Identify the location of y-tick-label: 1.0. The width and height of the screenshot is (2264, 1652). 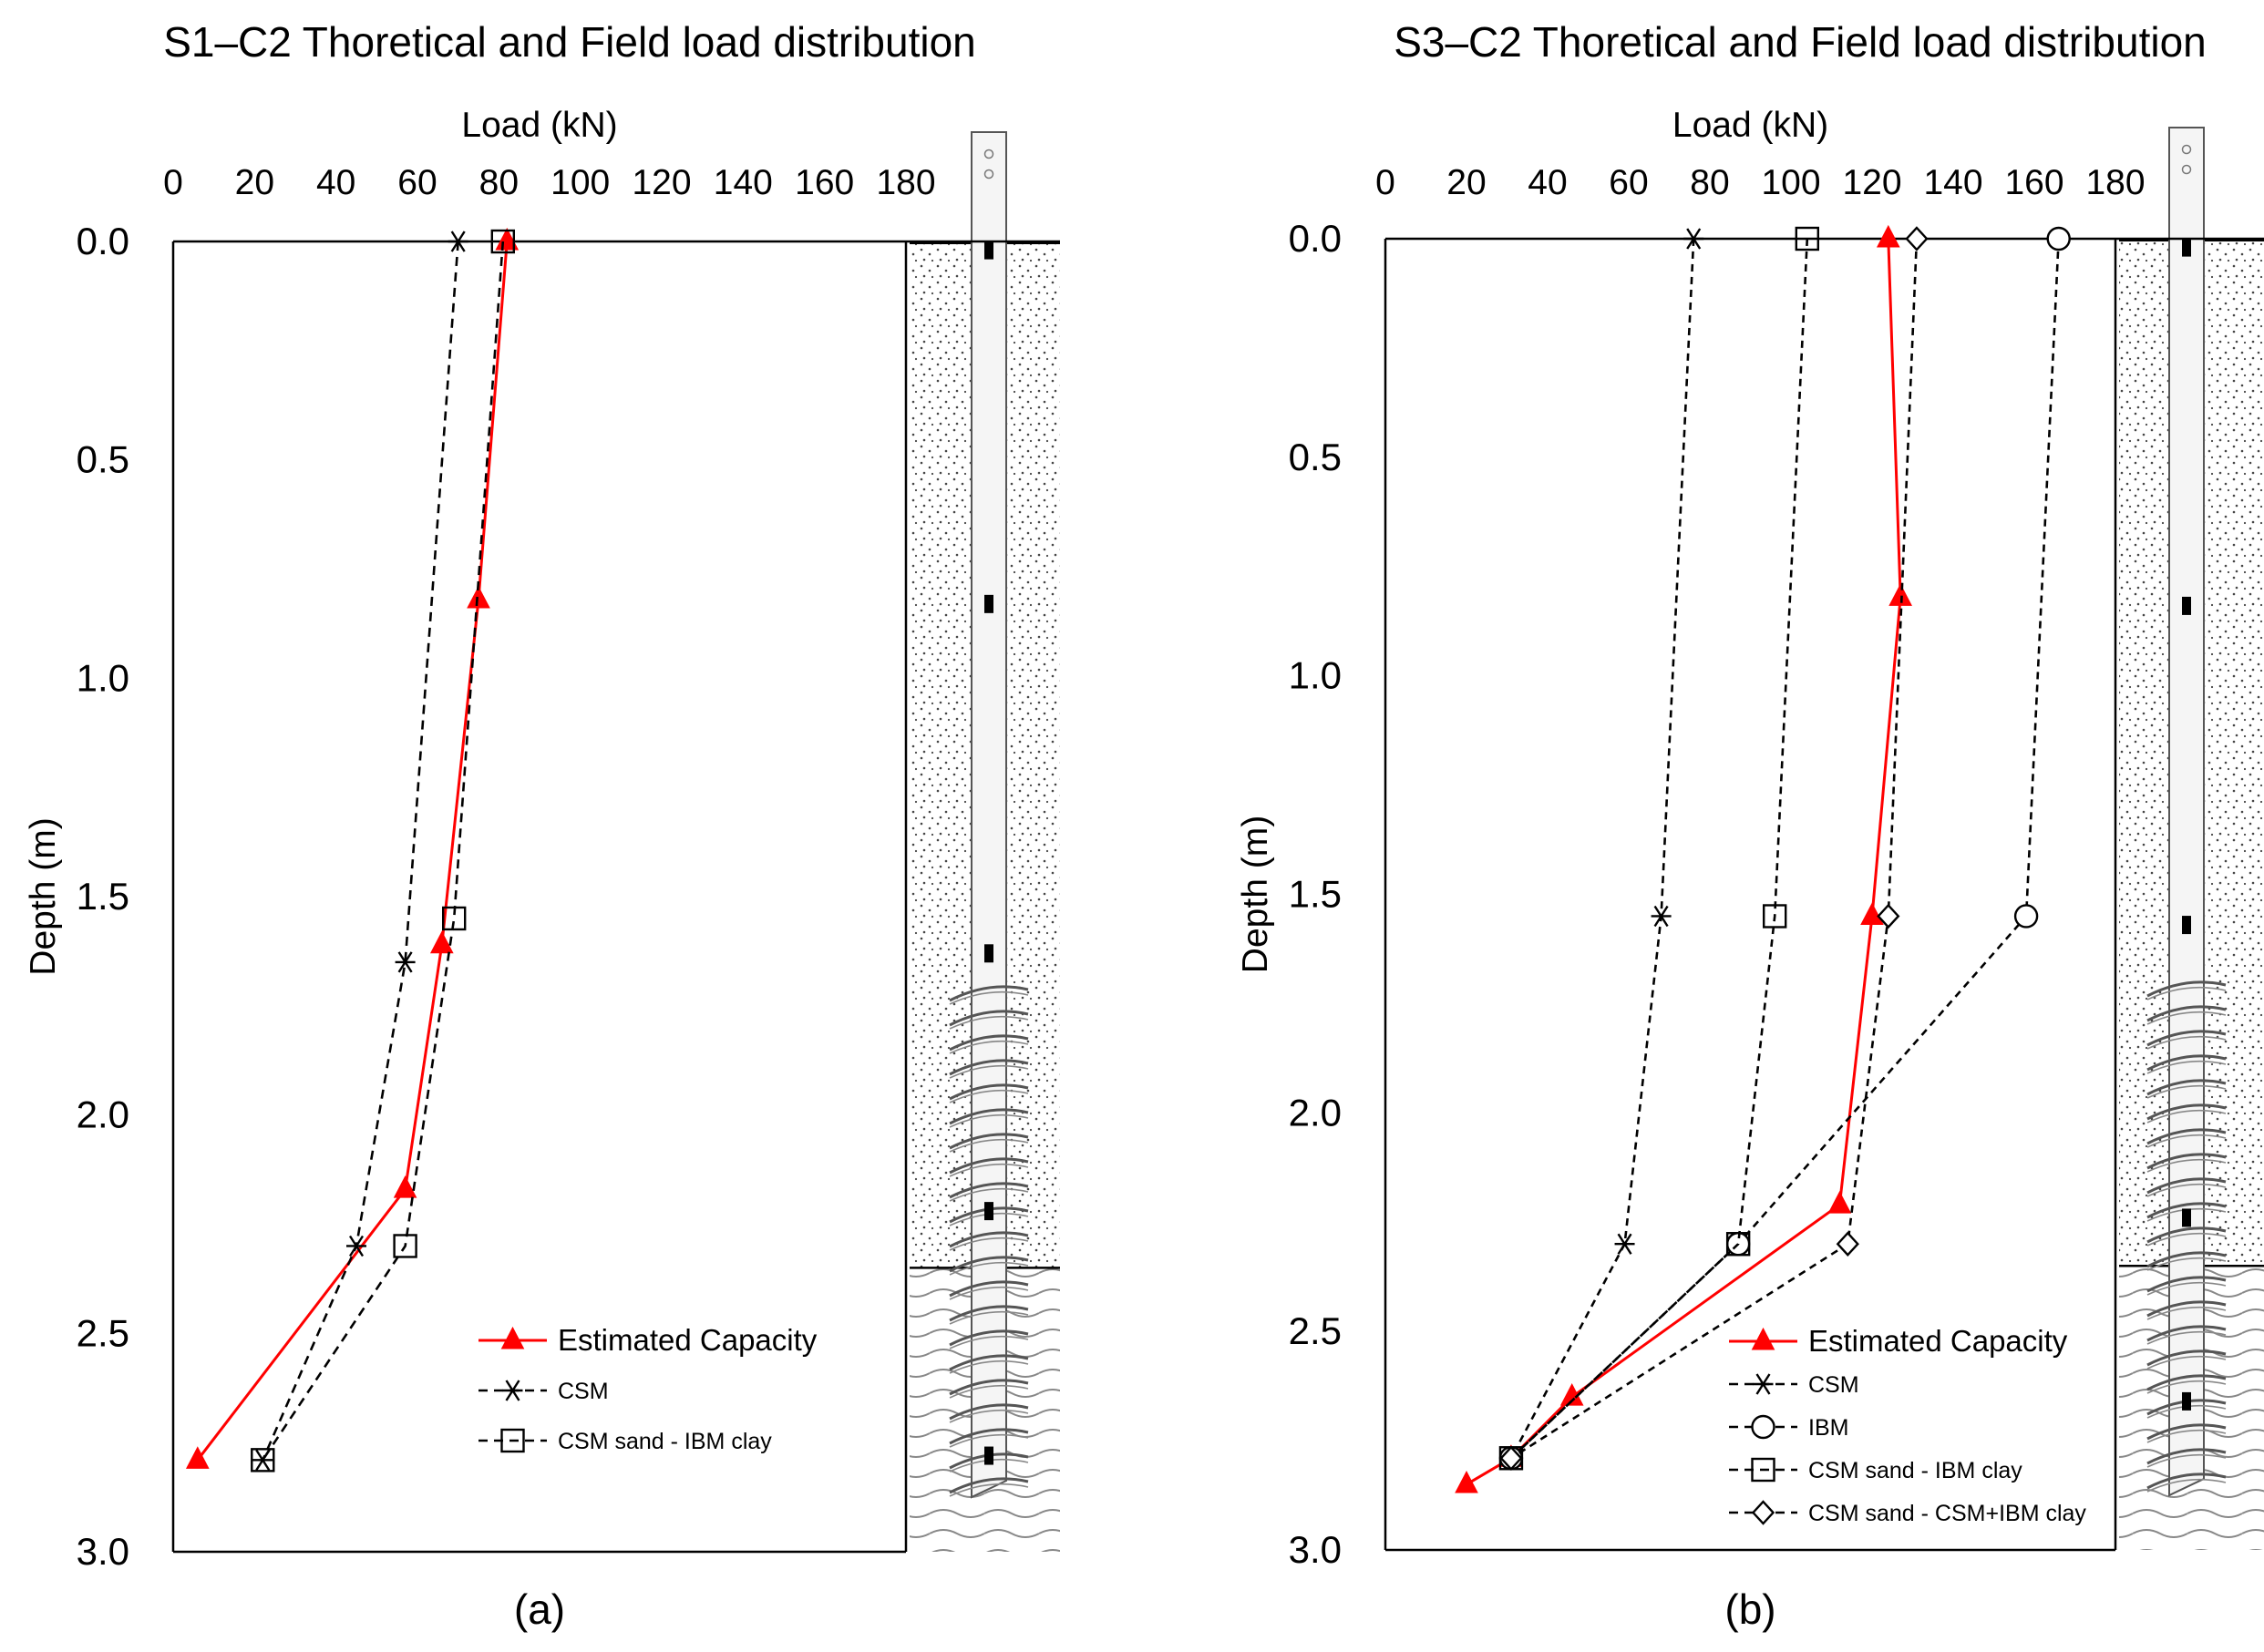
(1316, 675).